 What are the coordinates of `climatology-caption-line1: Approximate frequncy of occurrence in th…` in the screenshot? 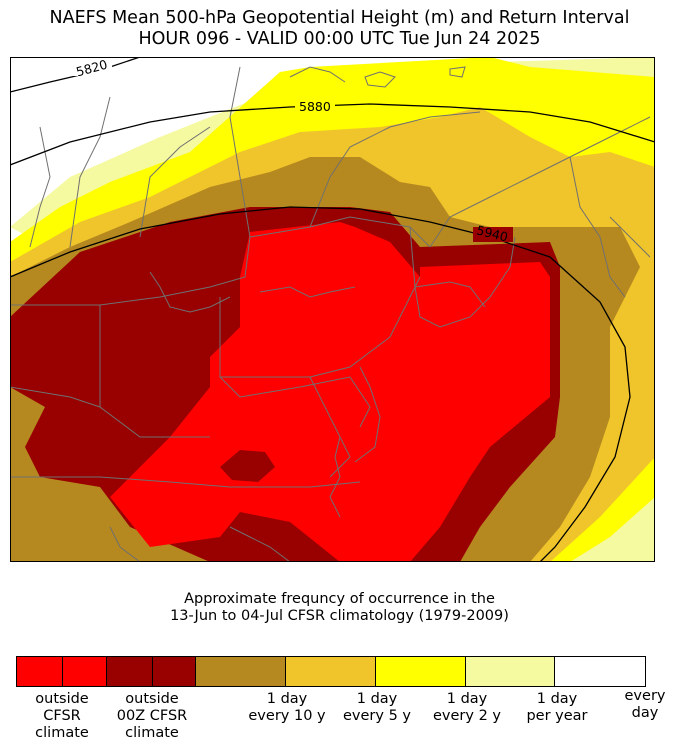 It's located at (339, 599).